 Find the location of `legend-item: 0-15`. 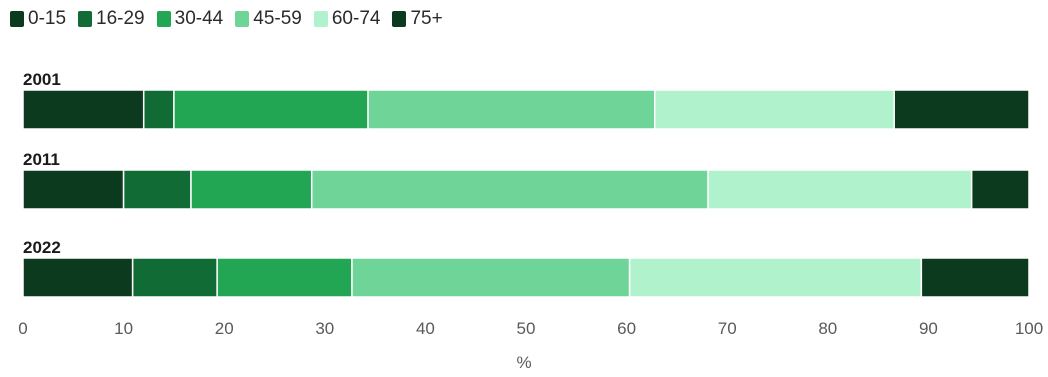

legend-item: 0-15 is located at coordinates (38, 19).